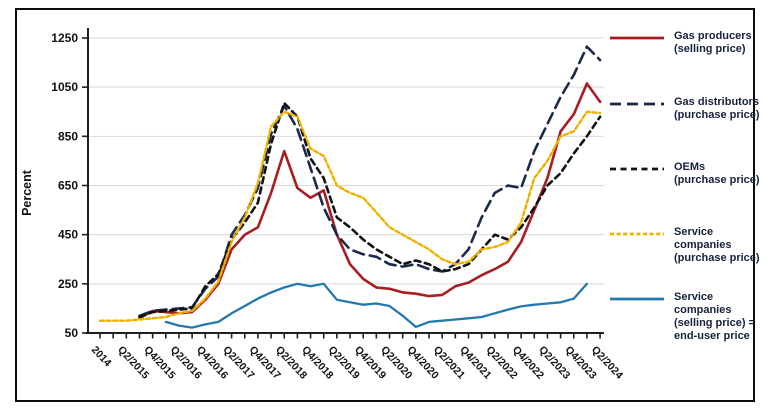 The height and width of the screenshot is (419, 770). Describe the element at coordinates (637, 169) in the screenshot. I see `legend-line-sample-oems` at that location.